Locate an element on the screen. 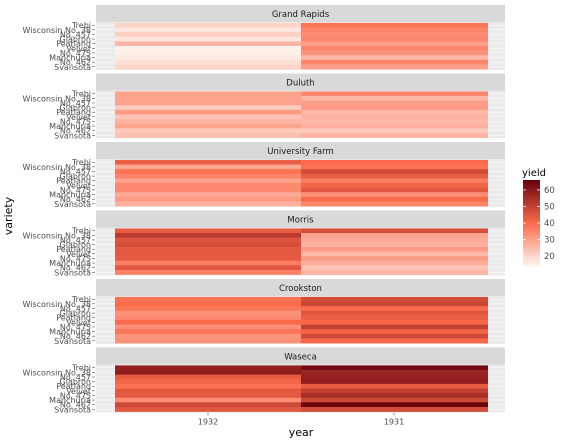 The image size is (566, 444). legend-break-label: 60 is located at coordinates (549, 191).